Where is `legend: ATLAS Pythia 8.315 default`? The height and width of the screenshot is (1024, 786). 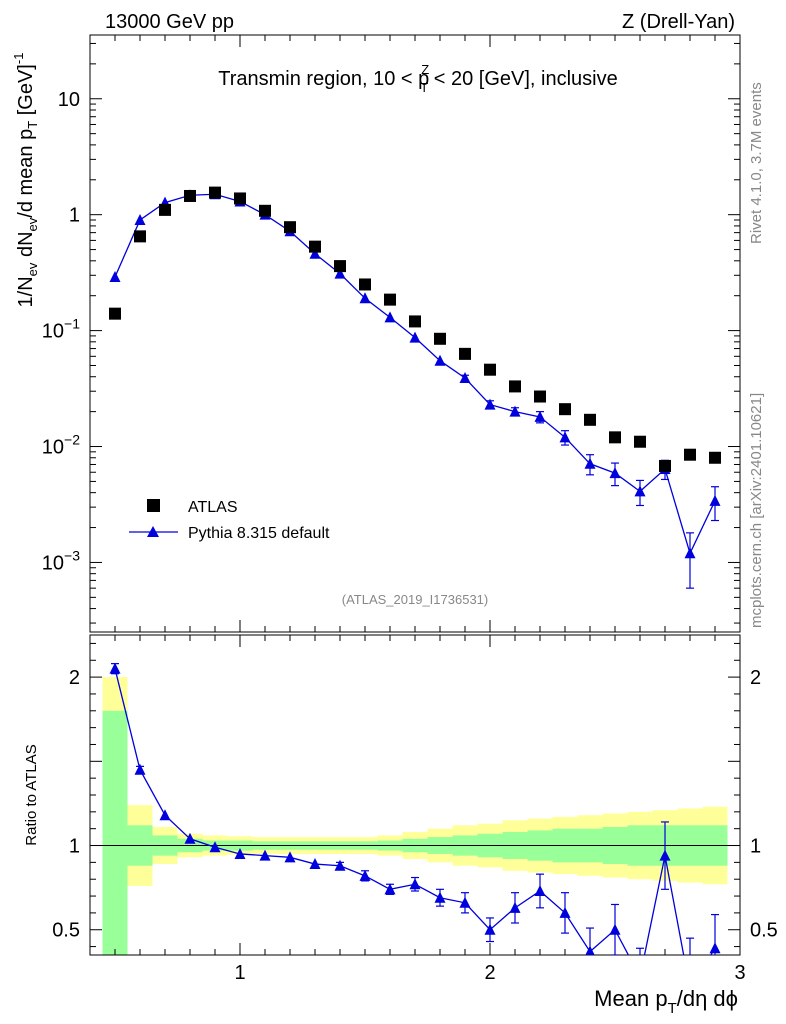
legend: ATLAS Pythia 8.315 default is located at coordinates (229, 520).